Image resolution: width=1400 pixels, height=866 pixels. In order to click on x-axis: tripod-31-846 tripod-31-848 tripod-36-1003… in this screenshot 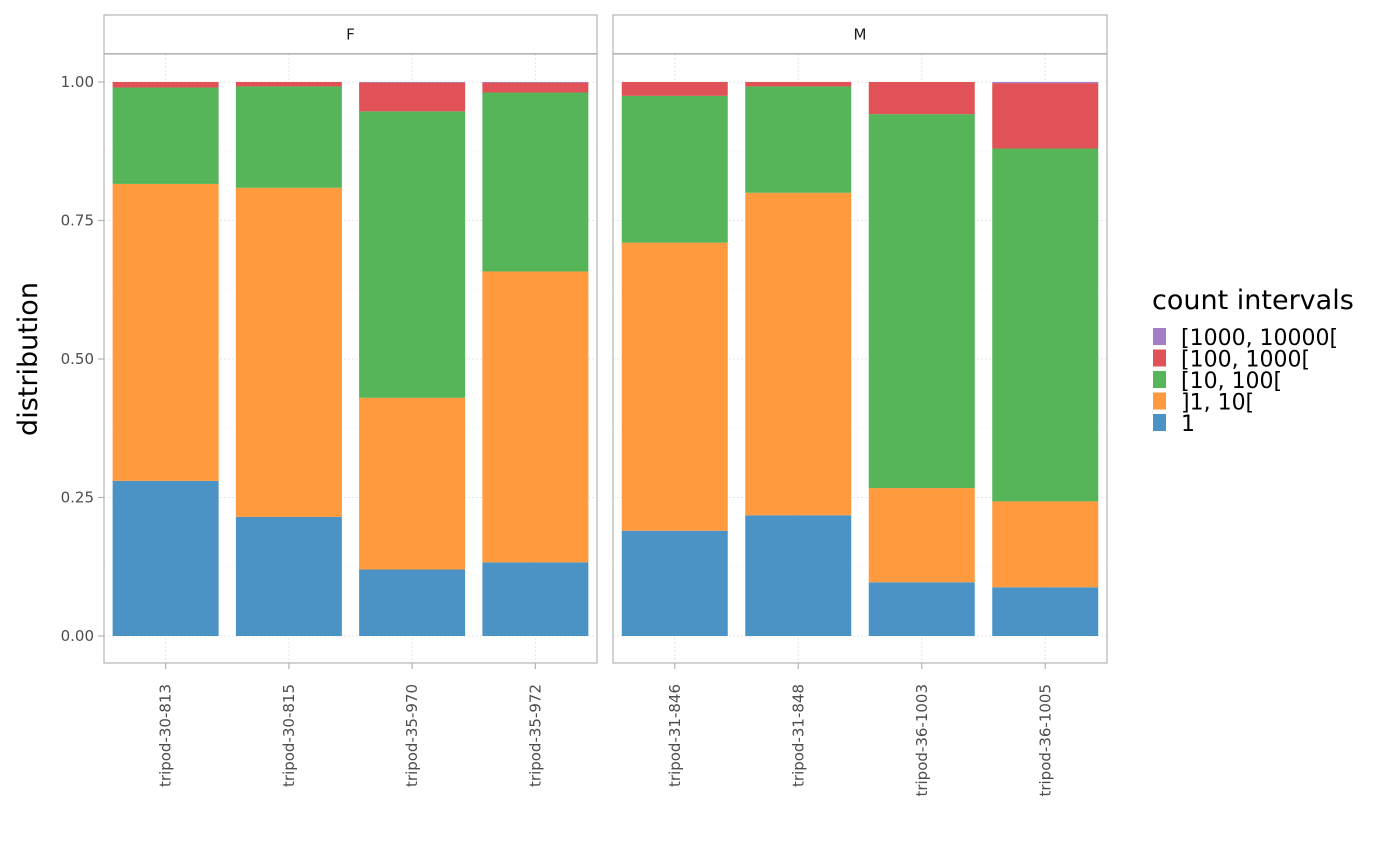, I will do `click(860, 730)`.